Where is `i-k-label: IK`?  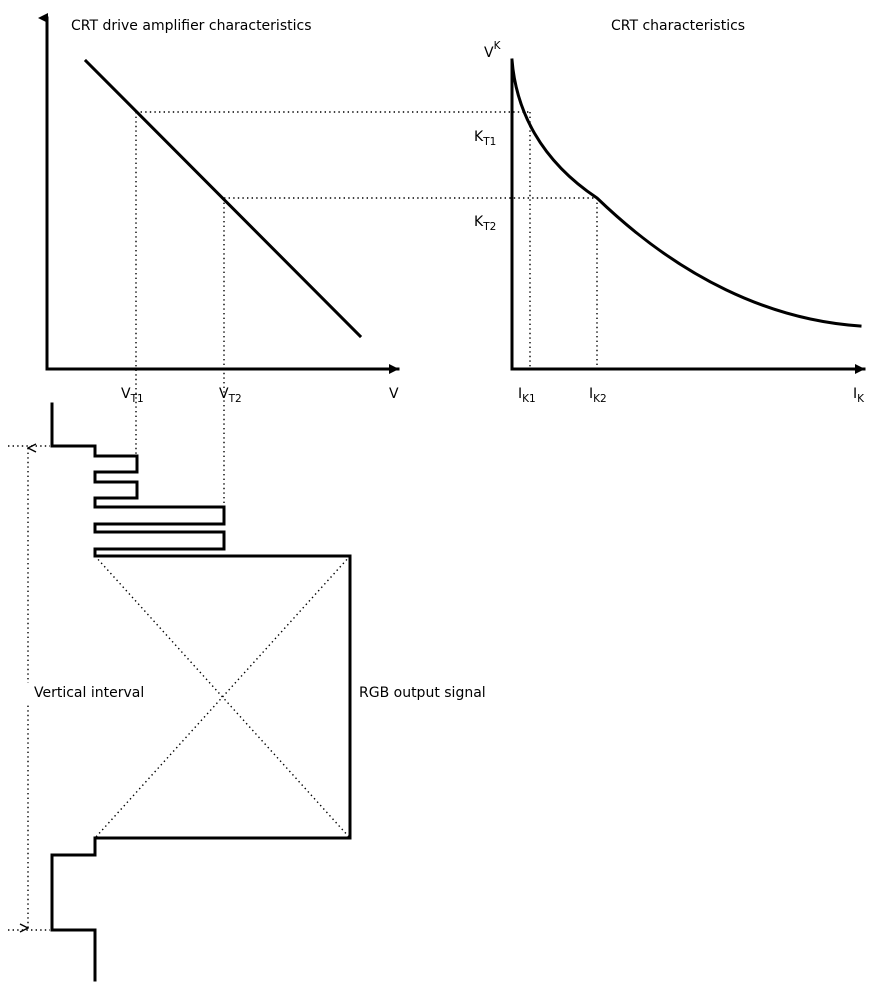
i-k-label: IK is located at coordinates (859, 395).